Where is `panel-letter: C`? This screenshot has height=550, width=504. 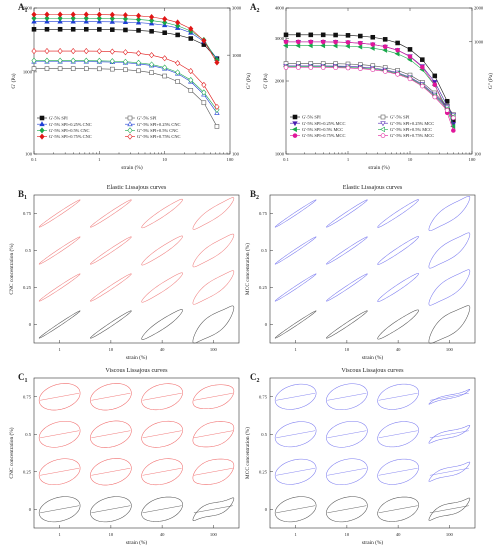 panel-letter: C is located at coordinates (21, 377).